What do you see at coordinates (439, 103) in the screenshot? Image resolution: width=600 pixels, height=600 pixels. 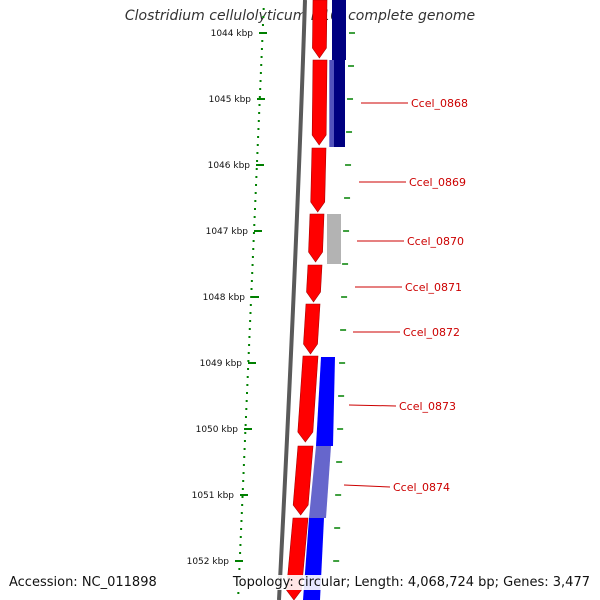 I see `gene-label: Ccel_0868` at bounding box center [439, 103].